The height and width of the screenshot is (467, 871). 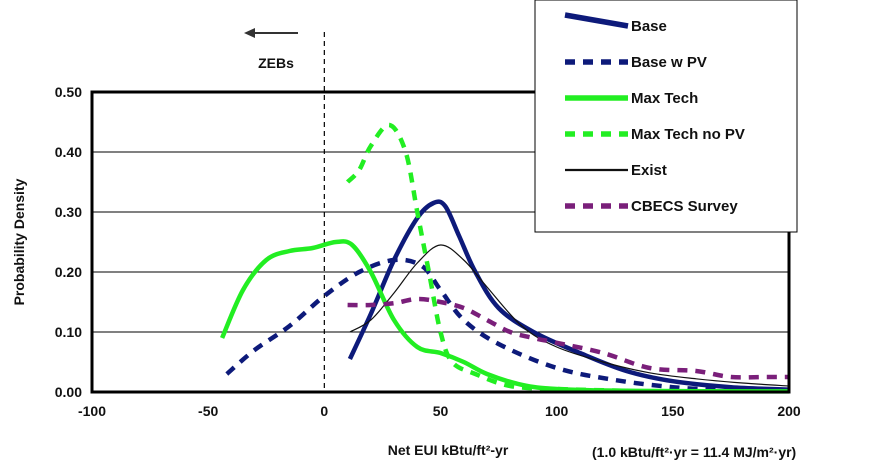 What do you see at coordinates (68, 212) in the screenshot?
I see `y-tick-label: 0.30` at bounding box center [68, 212].